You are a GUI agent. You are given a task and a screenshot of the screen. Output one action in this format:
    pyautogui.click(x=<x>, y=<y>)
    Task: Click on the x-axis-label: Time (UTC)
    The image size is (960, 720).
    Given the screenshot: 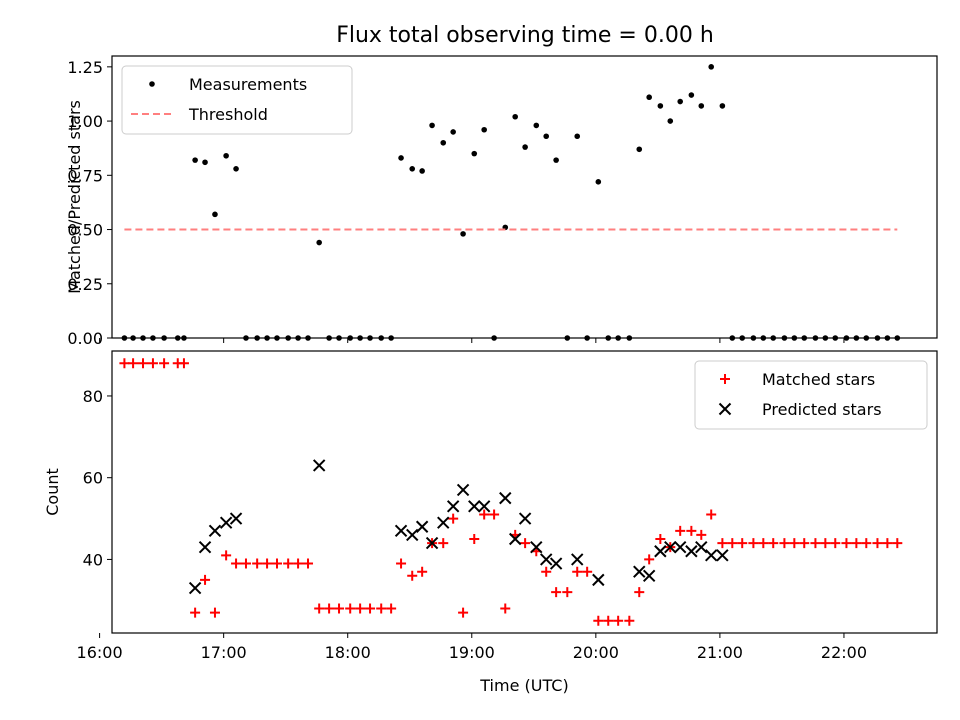 What is the action you would take?
    pyautogui.click(x=523, y=685)
    